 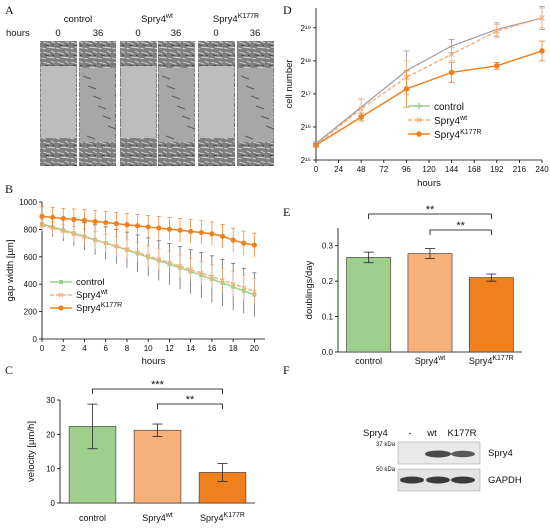 I want to click on y-tick-label: 30, so click(x=50, y=400).